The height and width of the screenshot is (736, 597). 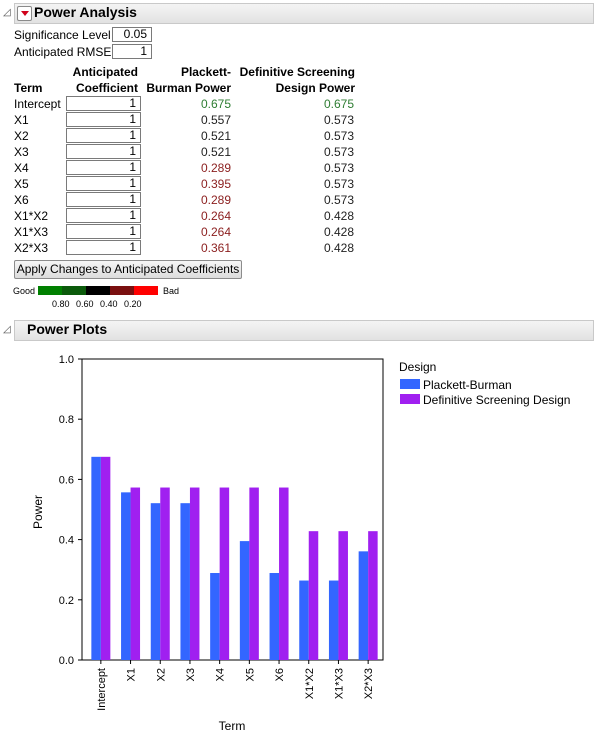 What do you see at coordinates (24, 13) in the screenshot?
I see `red-triangle-menu-icon` at bounding box center [24, 13].